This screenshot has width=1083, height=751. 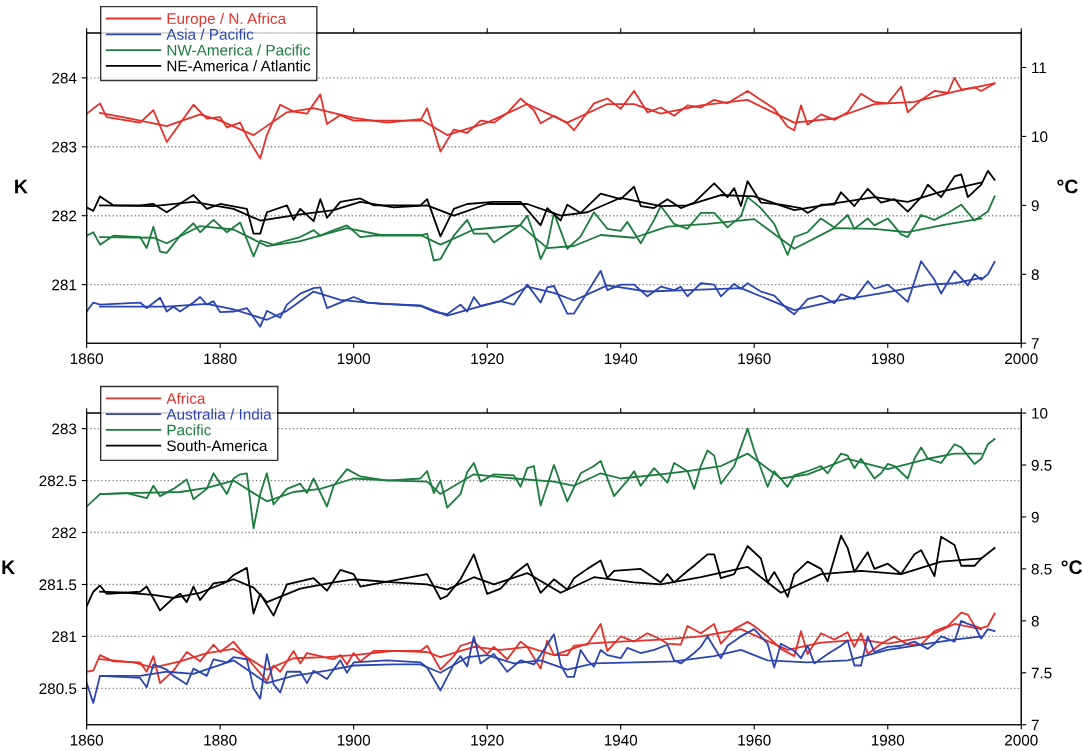 What do you see at coordinates (64, 78) in the screenshot?
I see `y-tick-label: 284` at bounding box center [64, 78].